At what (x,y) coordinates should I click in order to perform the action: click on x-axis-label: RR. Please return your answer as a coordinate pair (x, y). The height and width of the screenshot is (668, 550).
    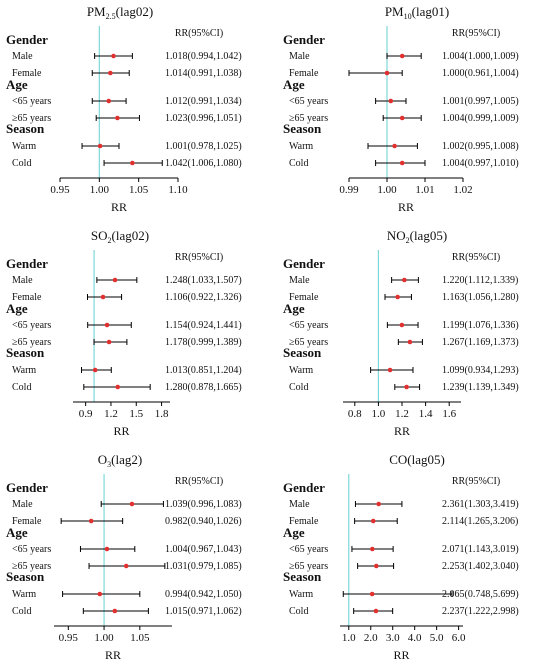
    Looking at the image, I should click on (121, 431).